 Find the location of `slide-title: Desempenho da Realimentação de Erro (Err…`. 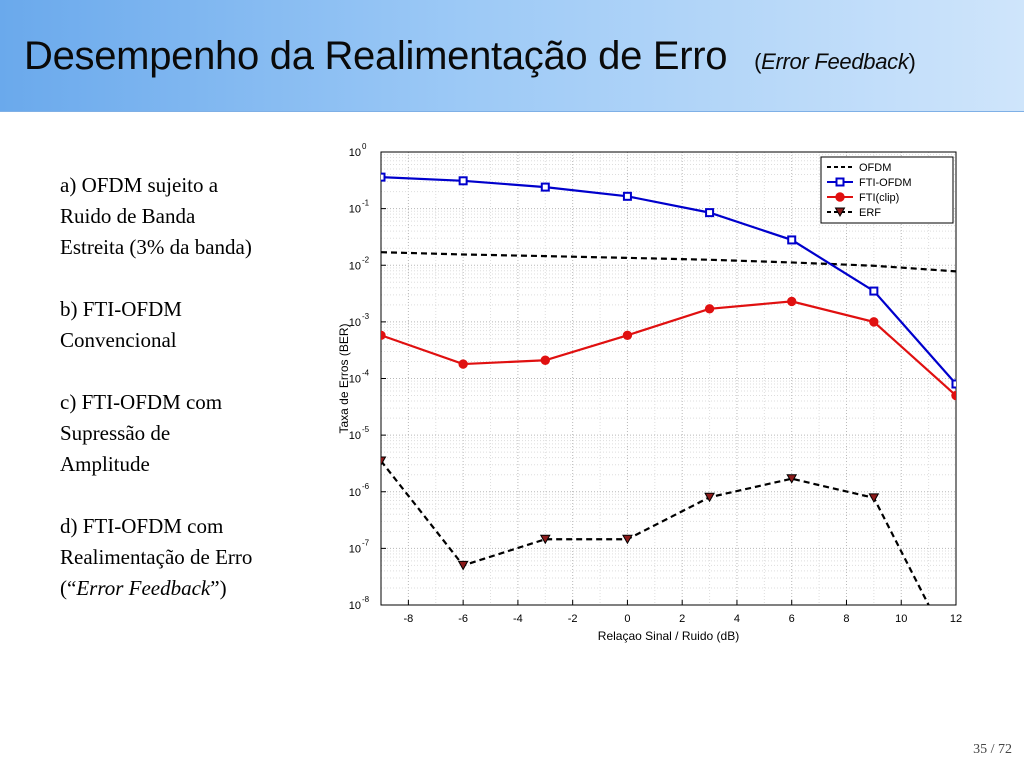

slide-title: Desempenho da Realimentação de Erro (Err… is located at coordinates (470, 56).